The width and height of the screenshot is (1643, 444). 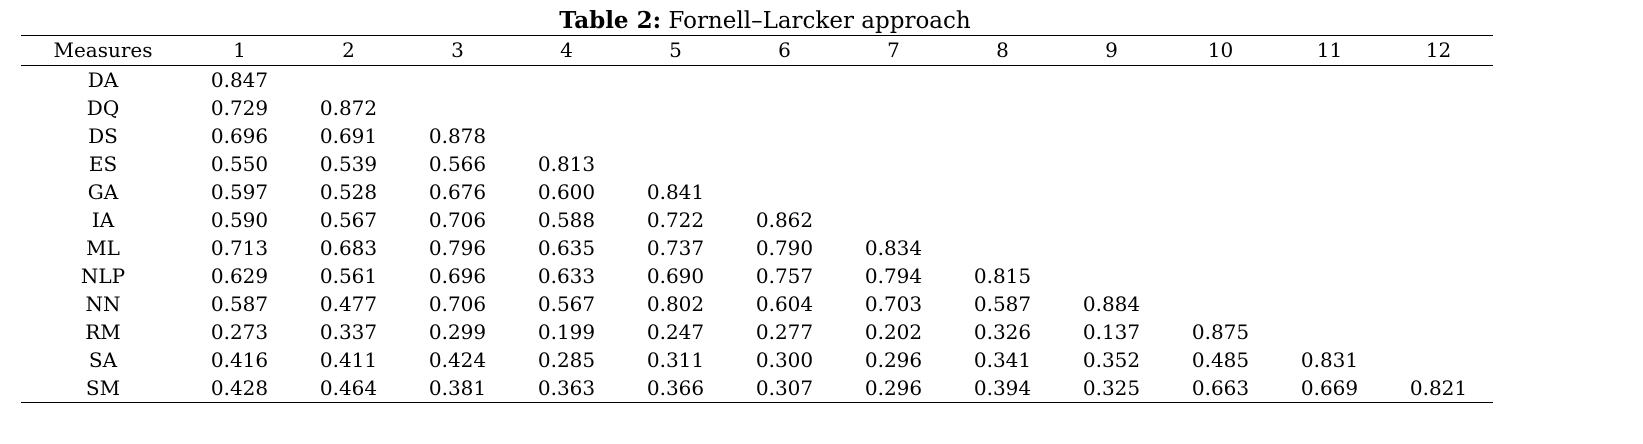 I want to click on table-row: ML 0.713 0.683 0.796 0.635 0.737 0.790 0.834, so click(x=757, y=248).